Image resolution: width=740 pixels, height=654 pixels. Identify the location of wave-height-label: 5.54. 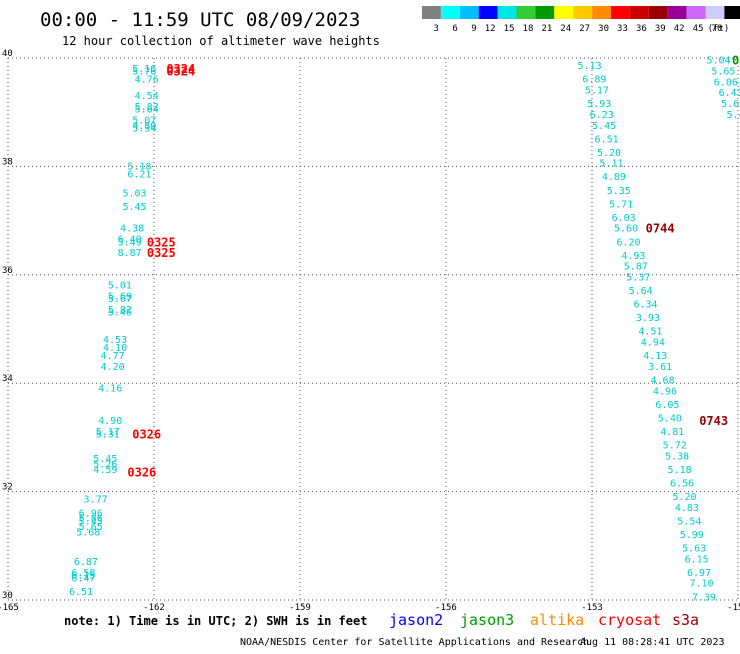
(689, 521).